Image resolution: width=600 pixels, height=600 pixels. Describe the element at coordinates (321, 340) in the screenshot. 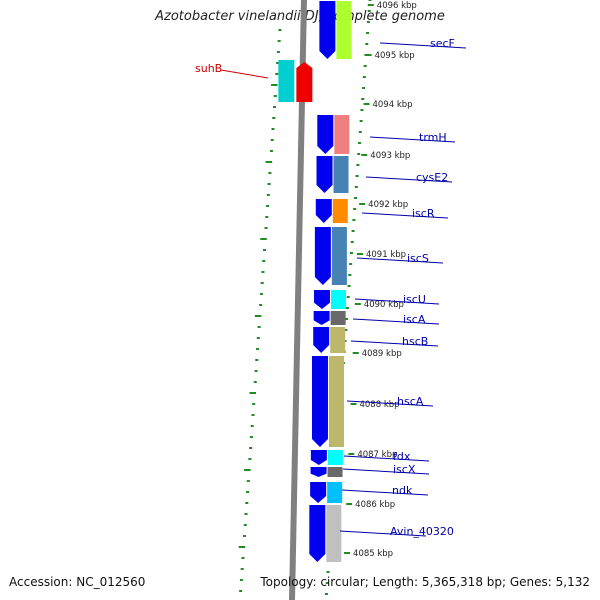

I see `cds-arrow-hscb` at that location.